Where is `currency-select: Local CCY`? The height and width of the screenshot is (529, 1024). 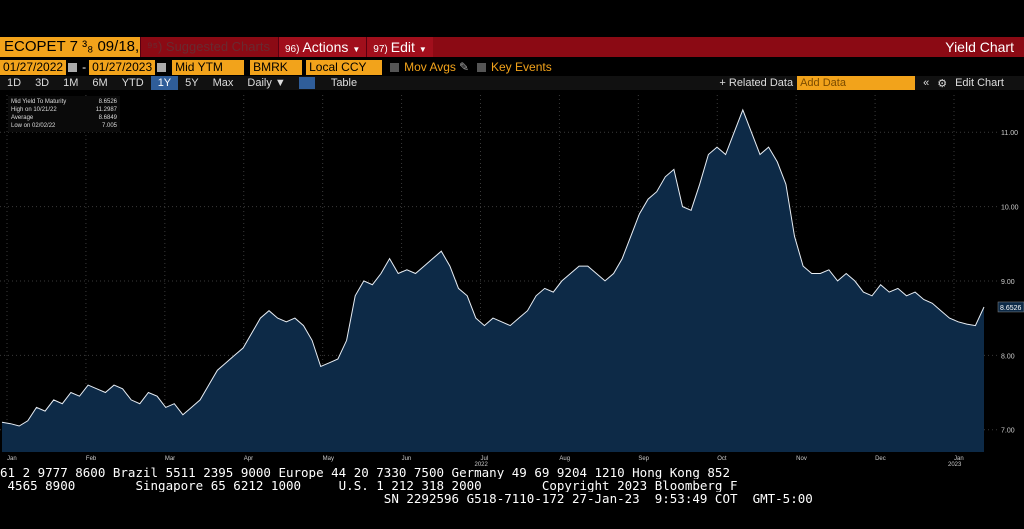
currency-select: Local CCY is located at coordinates (344, 67).